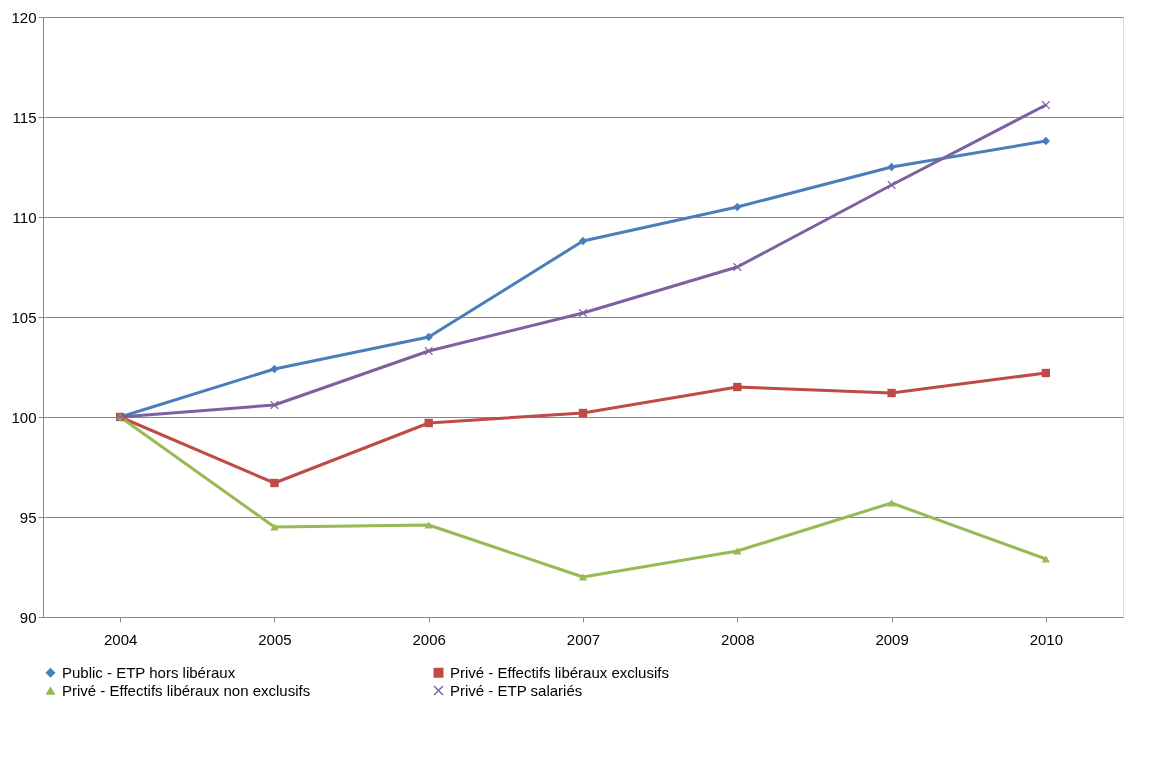  Describe the element at coordinates (429, 639) in the screenshot. I see `x-tick-label: 2006` at that location.